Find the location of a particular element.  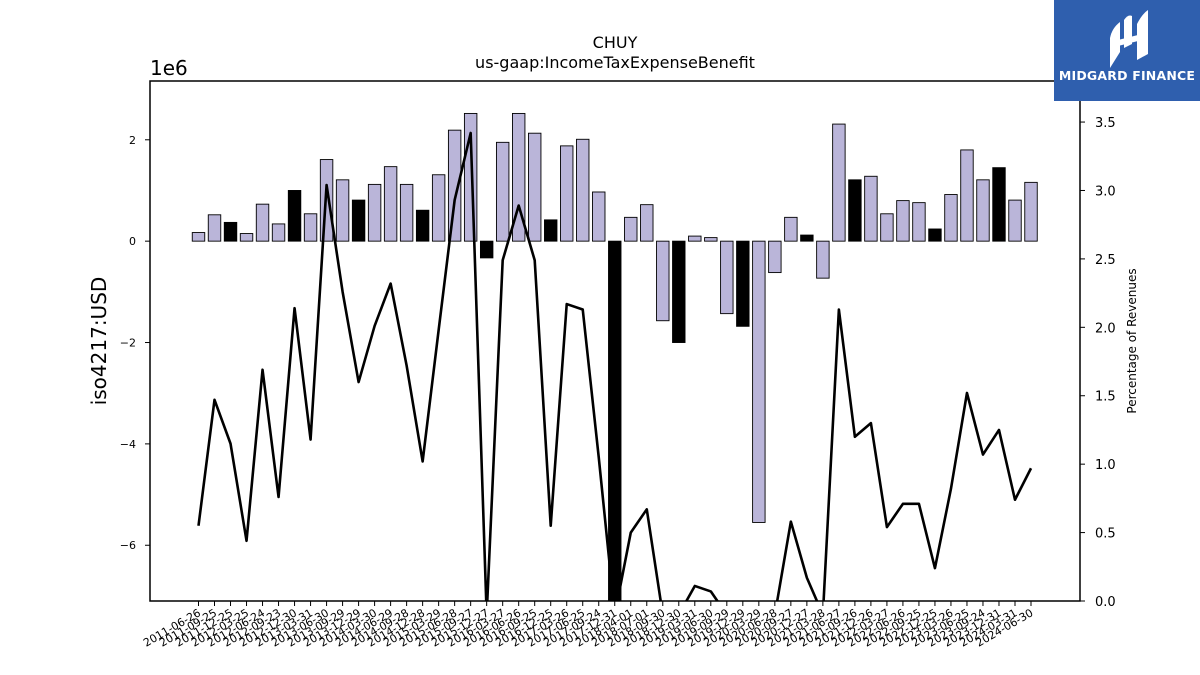

y2-tick-label: 2.0 is located at coordinates (1105, 328).